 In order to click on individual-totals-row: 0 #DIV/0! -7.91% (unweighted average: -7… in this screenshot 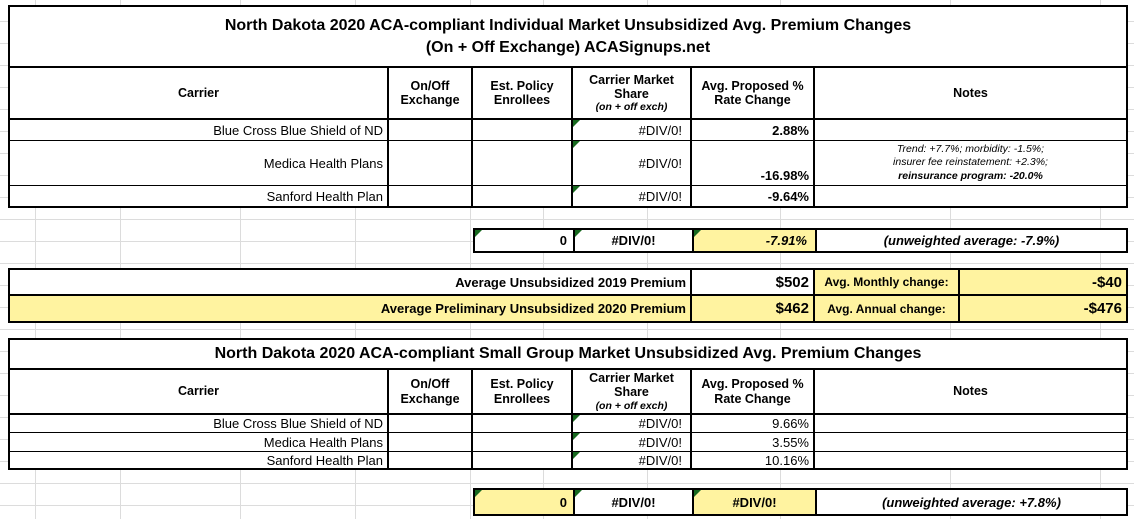, I will do `click(800, 240)`.